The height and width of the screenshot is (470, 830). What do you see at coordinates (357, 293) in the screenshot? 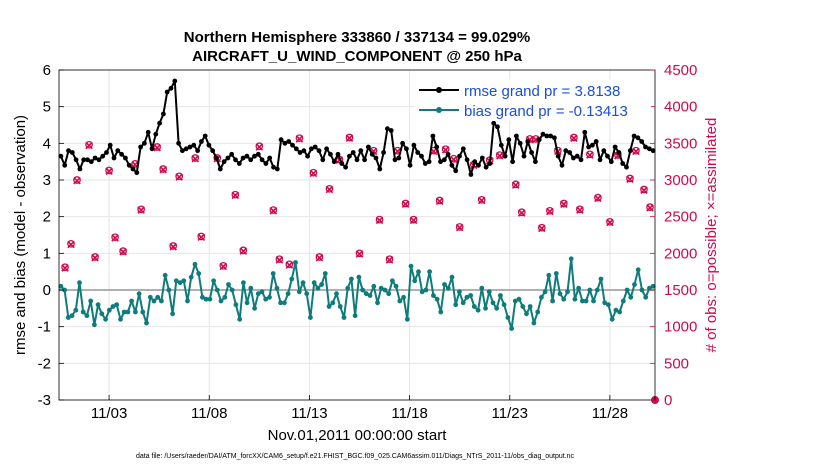
I see `bias-series` at bounding box center [357, 293].